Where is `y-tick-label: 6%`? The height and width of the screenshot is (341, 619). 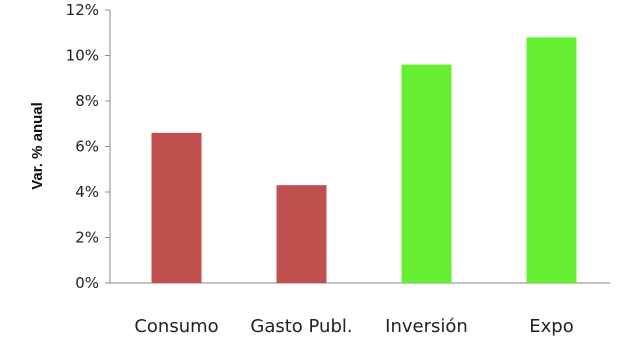
y-tick-label: 6% is located at coordinates (87, 147).